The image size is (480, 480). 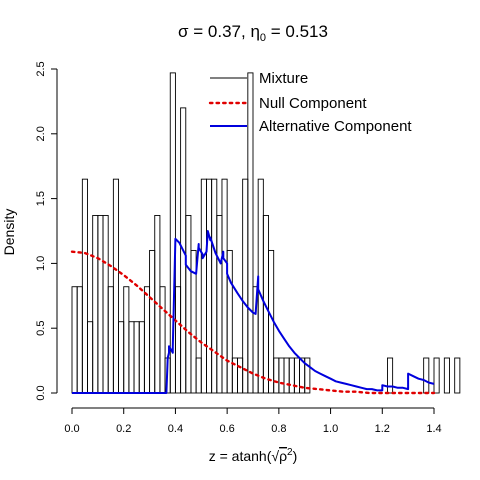 I want to click on y-tick-label: 2.0, so click(x=41, y=133).